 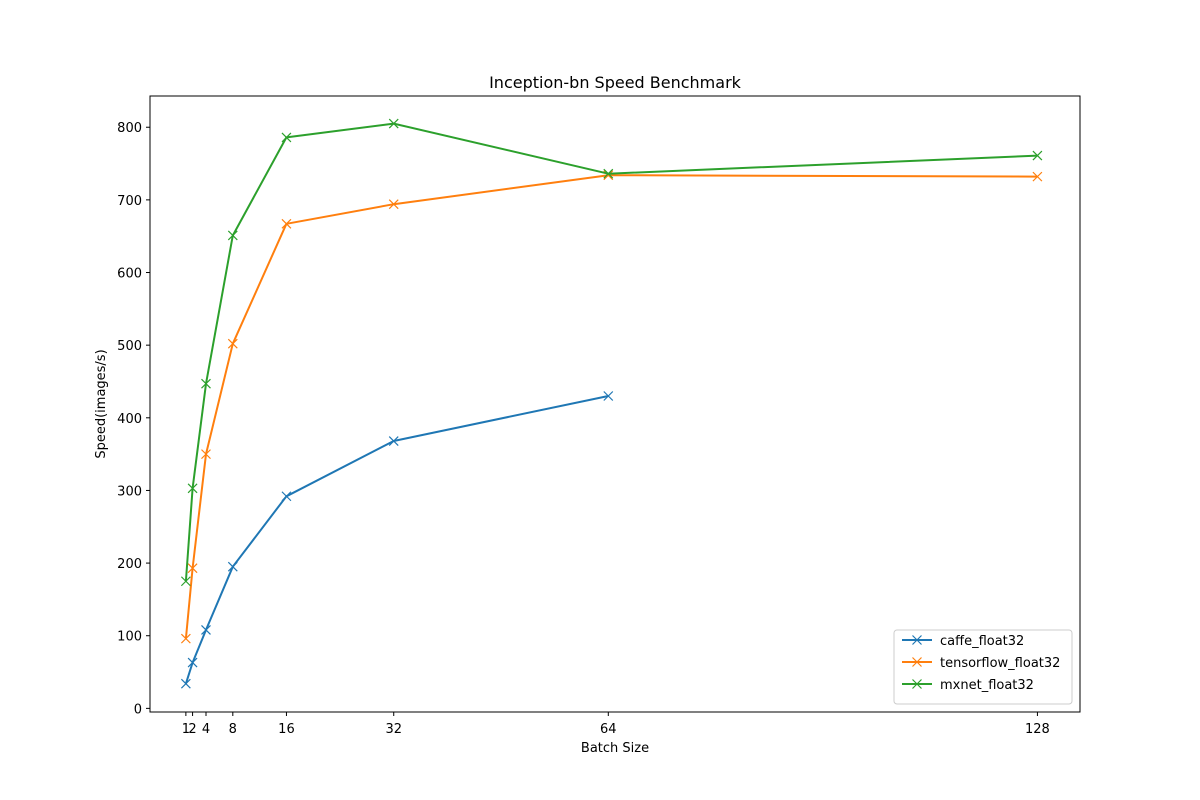 I want to click on y-tick-label: 700, so click(x=129, y=201).